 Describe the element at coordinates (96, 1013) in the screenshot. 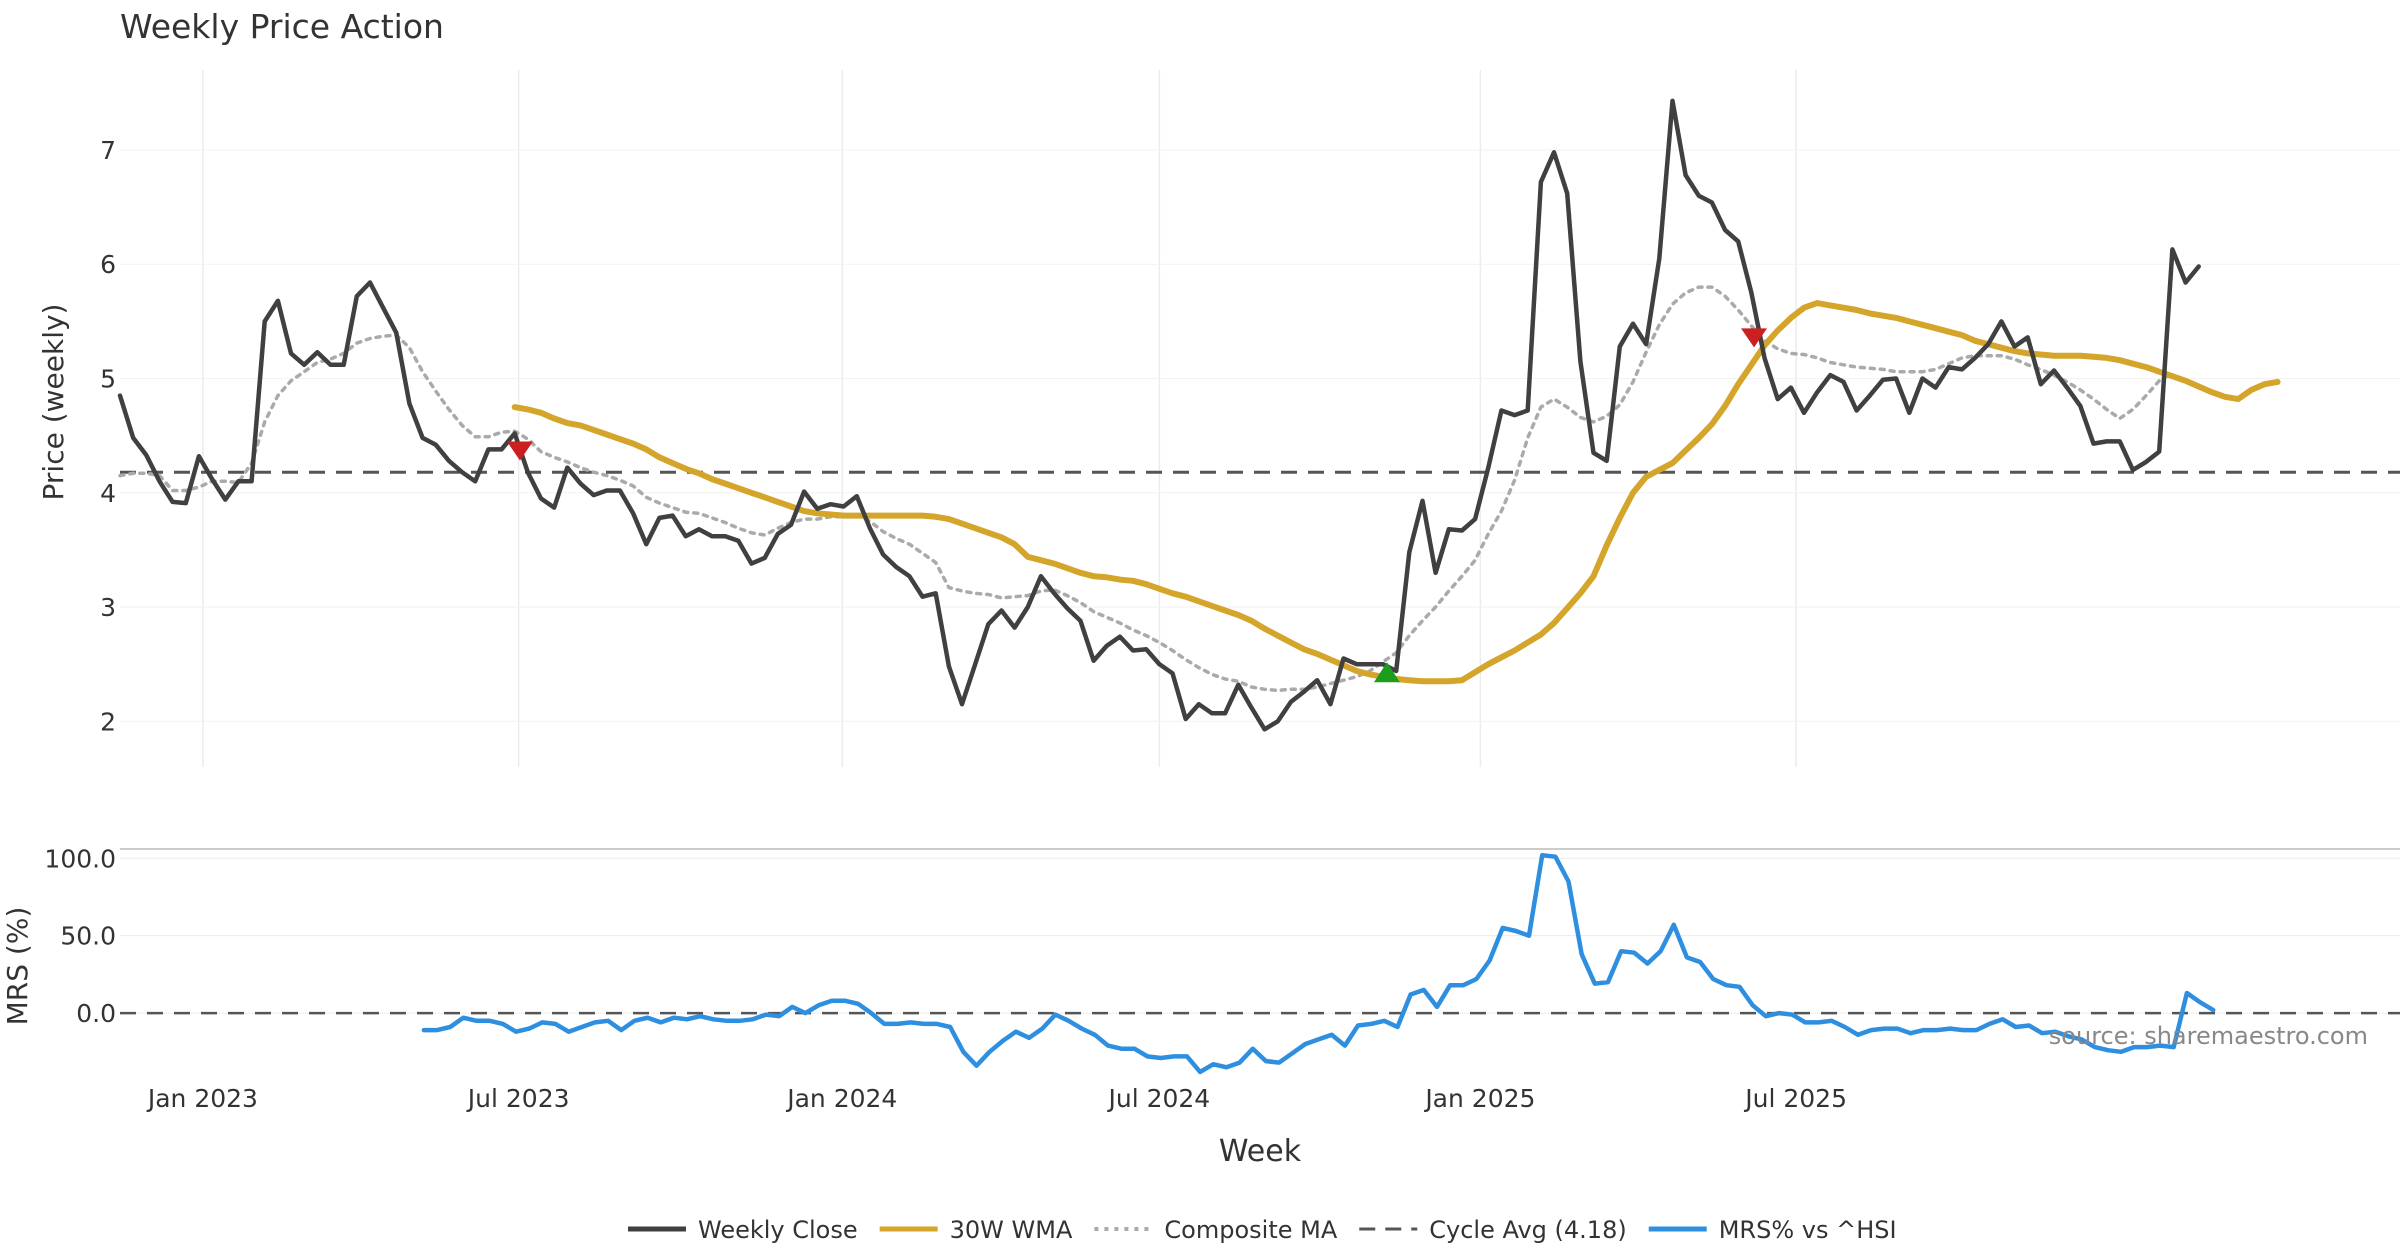

I see `mrs-ytick-label: 0.0` at that location.